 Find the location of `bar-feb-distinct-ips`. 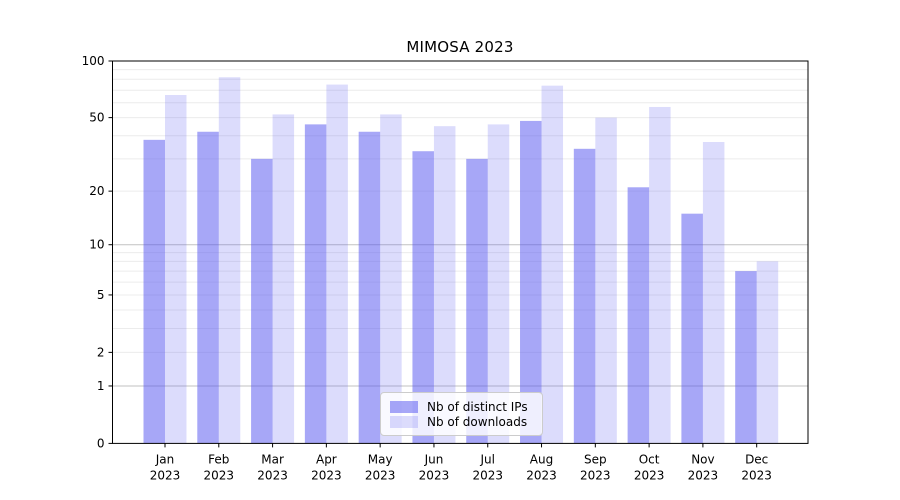

bar-feb-distinct-ips is located at coordinates (208, 287).